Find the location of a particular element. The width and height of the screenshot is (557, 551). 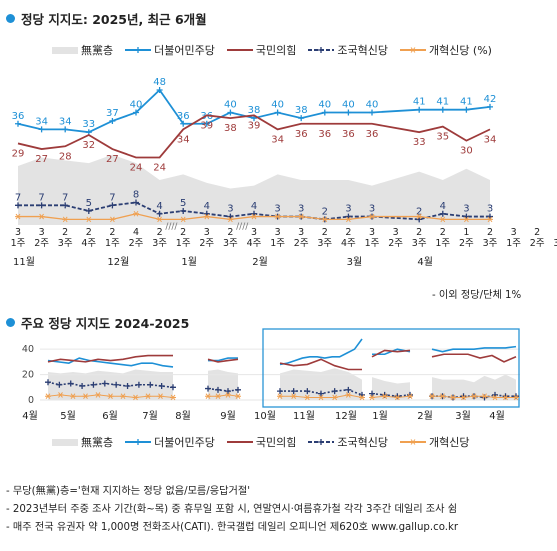

data-label-minju: 38 is located at coordinates (254, 110).